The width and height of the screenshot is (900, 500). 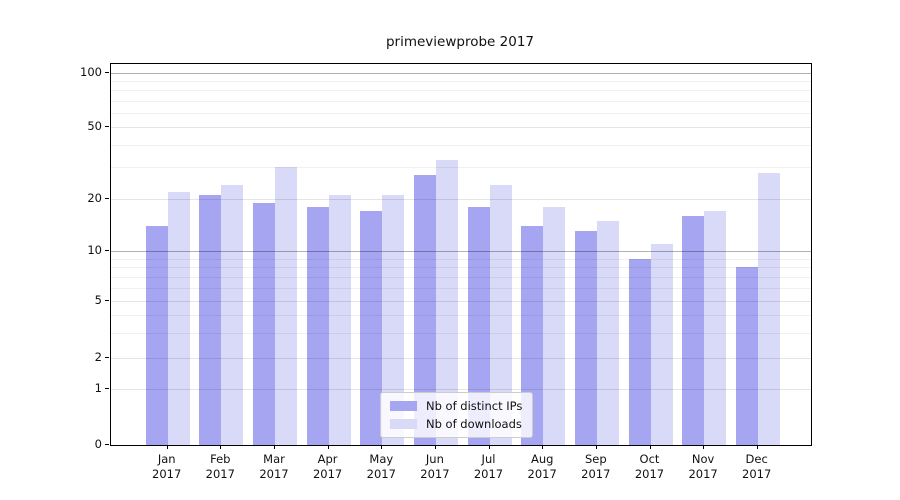 What do you see at coordinates (327, 466) in the screenshot?
I see `x-tick-label-apr: Apr 2017` at bounding box center [327, 466].